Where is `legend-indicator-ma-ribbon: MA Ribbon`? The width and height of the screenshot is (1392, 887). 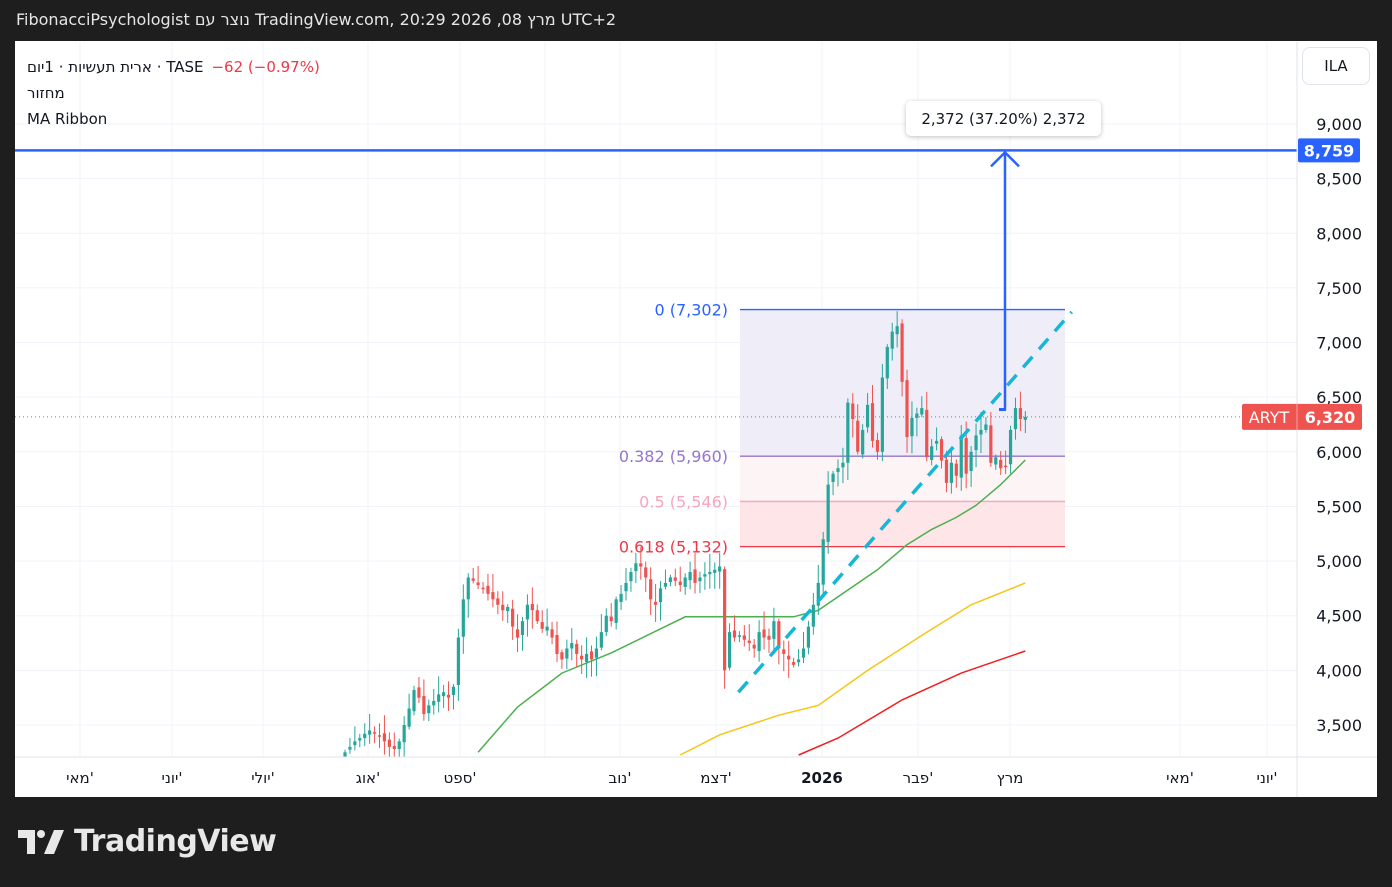 legend-indicator-ma-ribbon: MA Ribbon is located at coordinates (67, 119).